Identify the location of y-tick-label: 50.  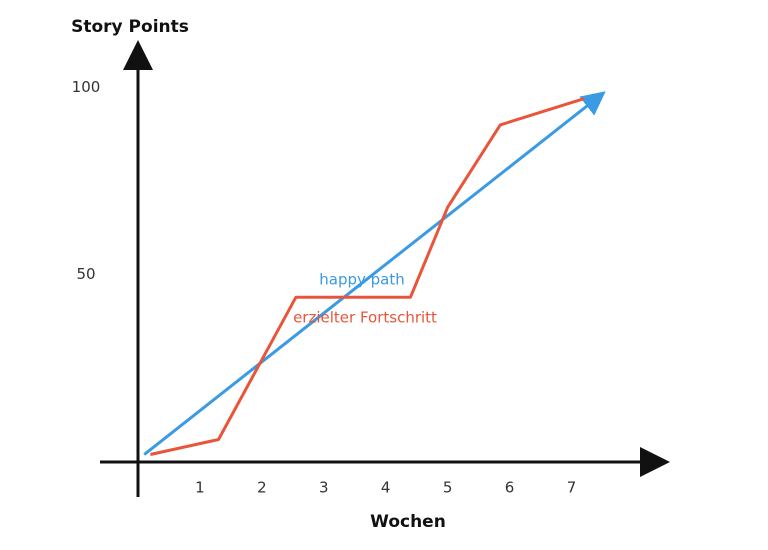
(85, 274).